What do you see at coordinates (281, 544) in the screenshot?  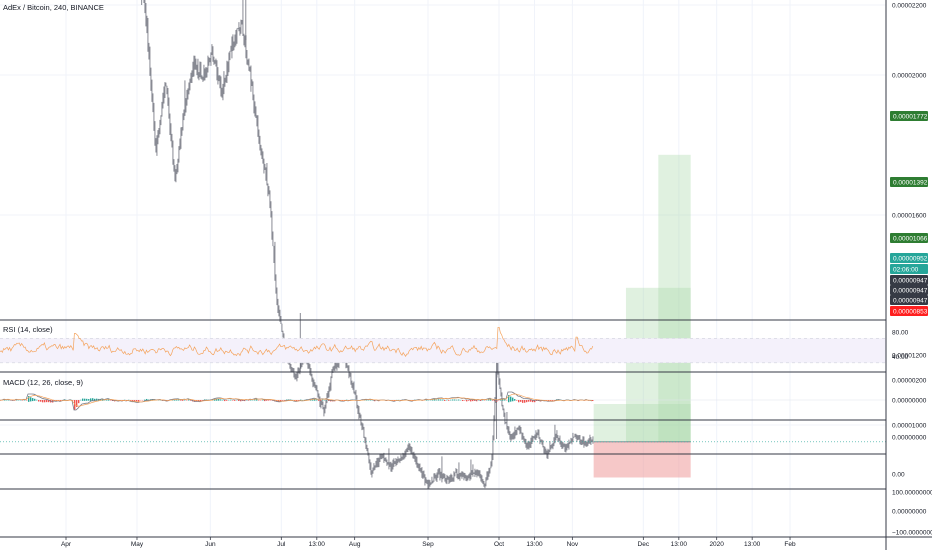 I see `time-tick-label: Jul` at bounding box center [281, 544].